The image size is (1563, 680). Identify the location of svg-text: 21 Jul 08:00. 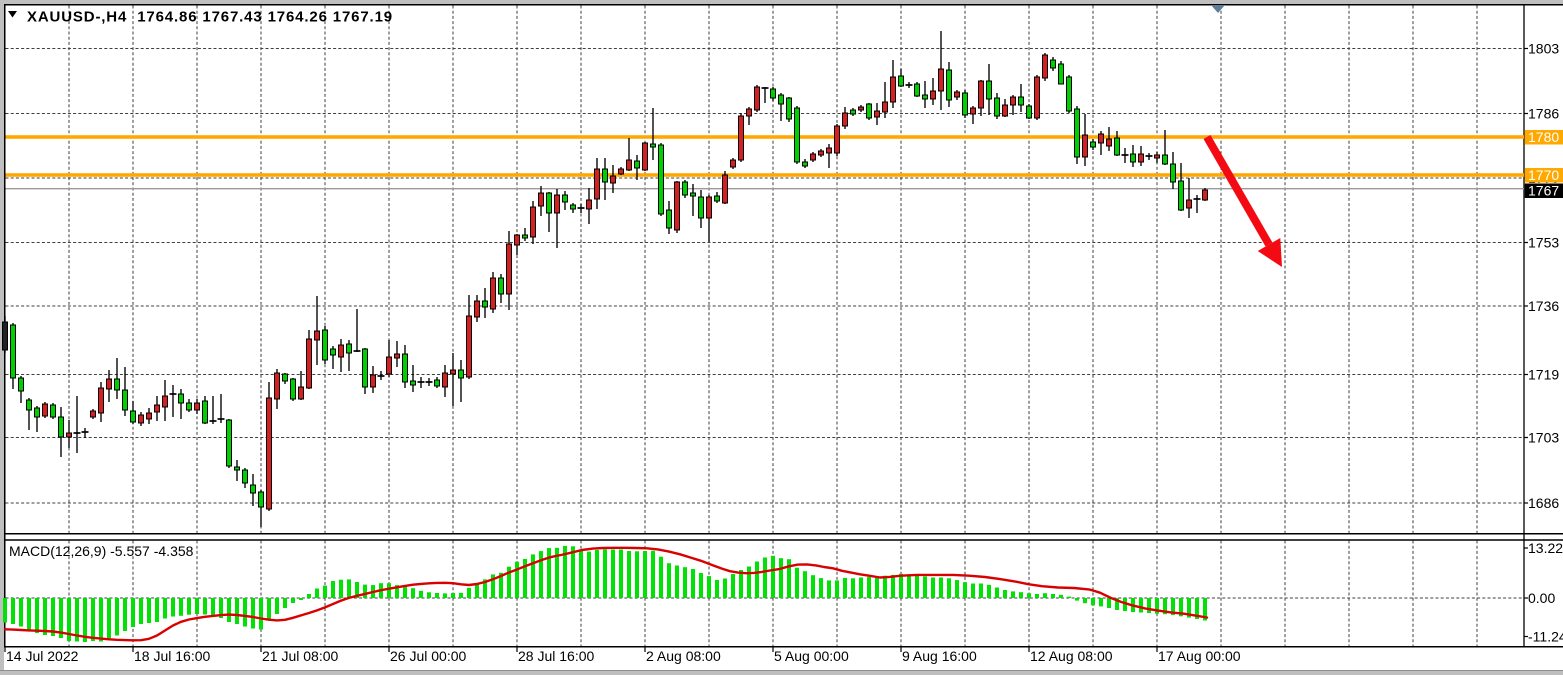
(300, 656).